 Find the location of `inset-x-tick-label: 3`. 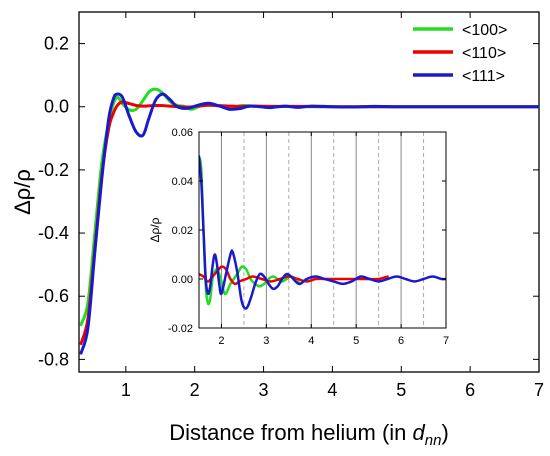

inset-x-tick-label: 3 is located at coordinates (266, 341).